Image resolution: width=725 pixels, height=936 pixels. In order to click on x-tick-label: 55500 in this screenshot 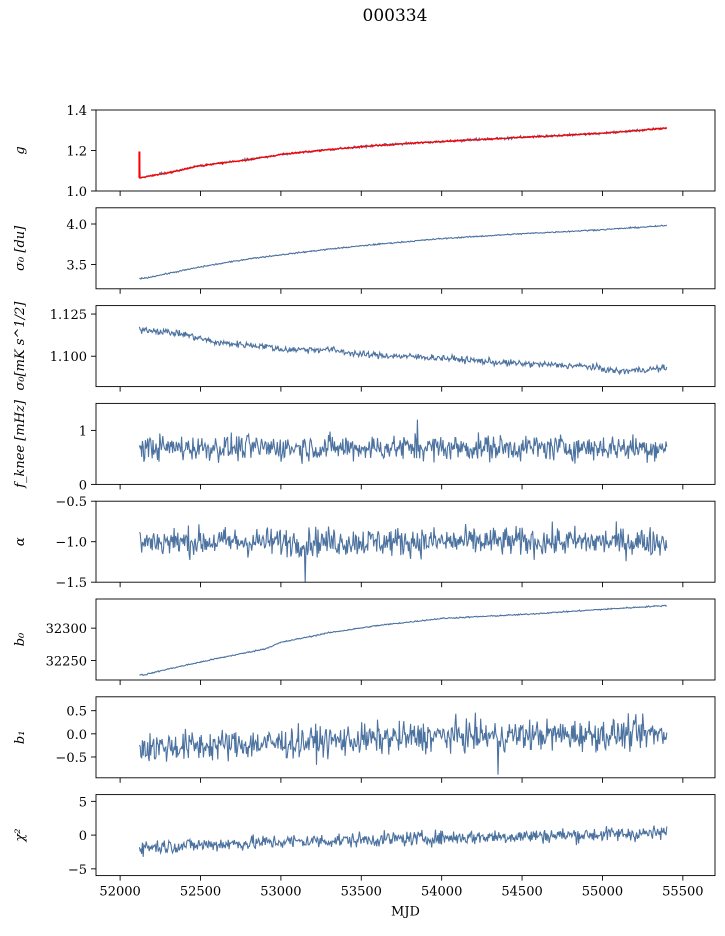, I will do `click(682, 892)`.